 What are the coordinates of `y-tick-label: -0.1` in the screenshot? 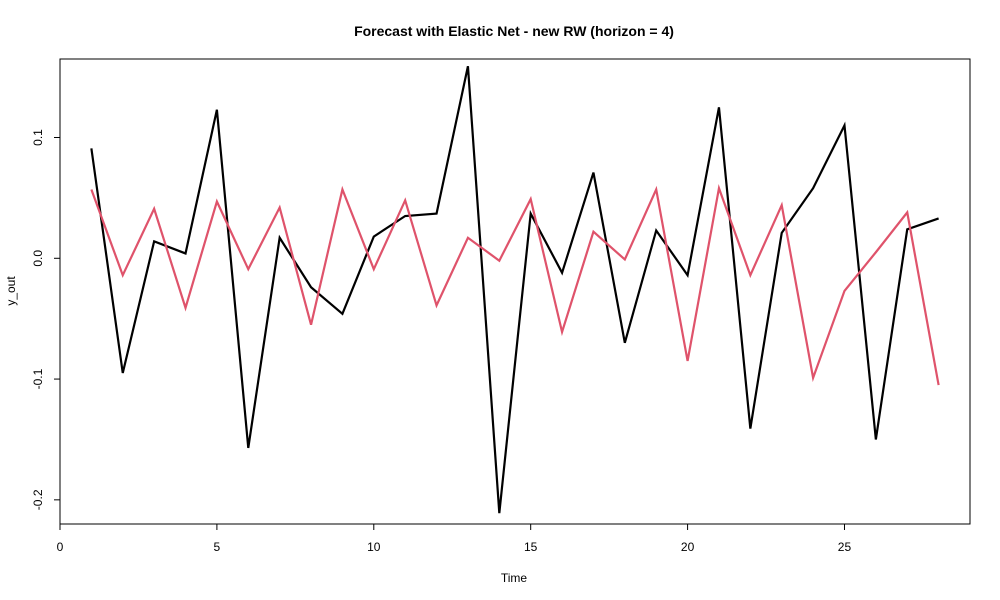 It's located at (38, 378).